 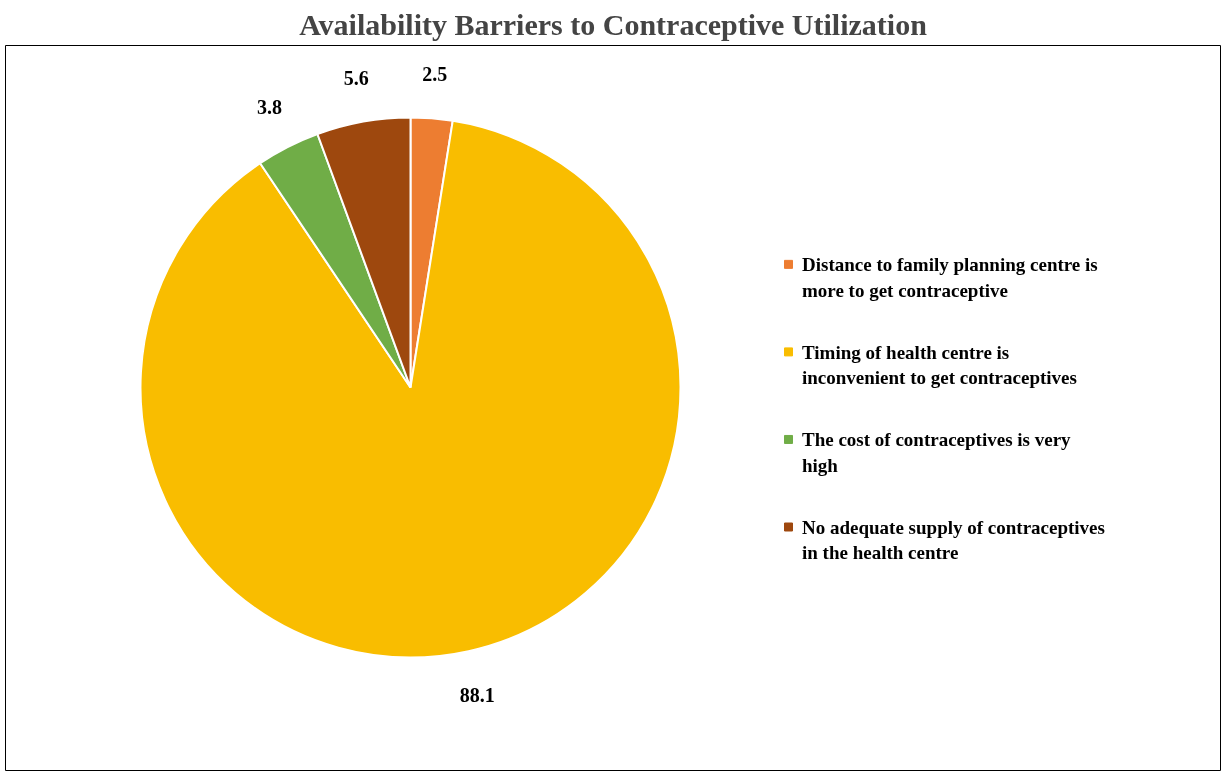 What do you see at coordinates (356, 77) in the screenshot?
I see `data-label: 5.6` at bounding box center [356, 77].